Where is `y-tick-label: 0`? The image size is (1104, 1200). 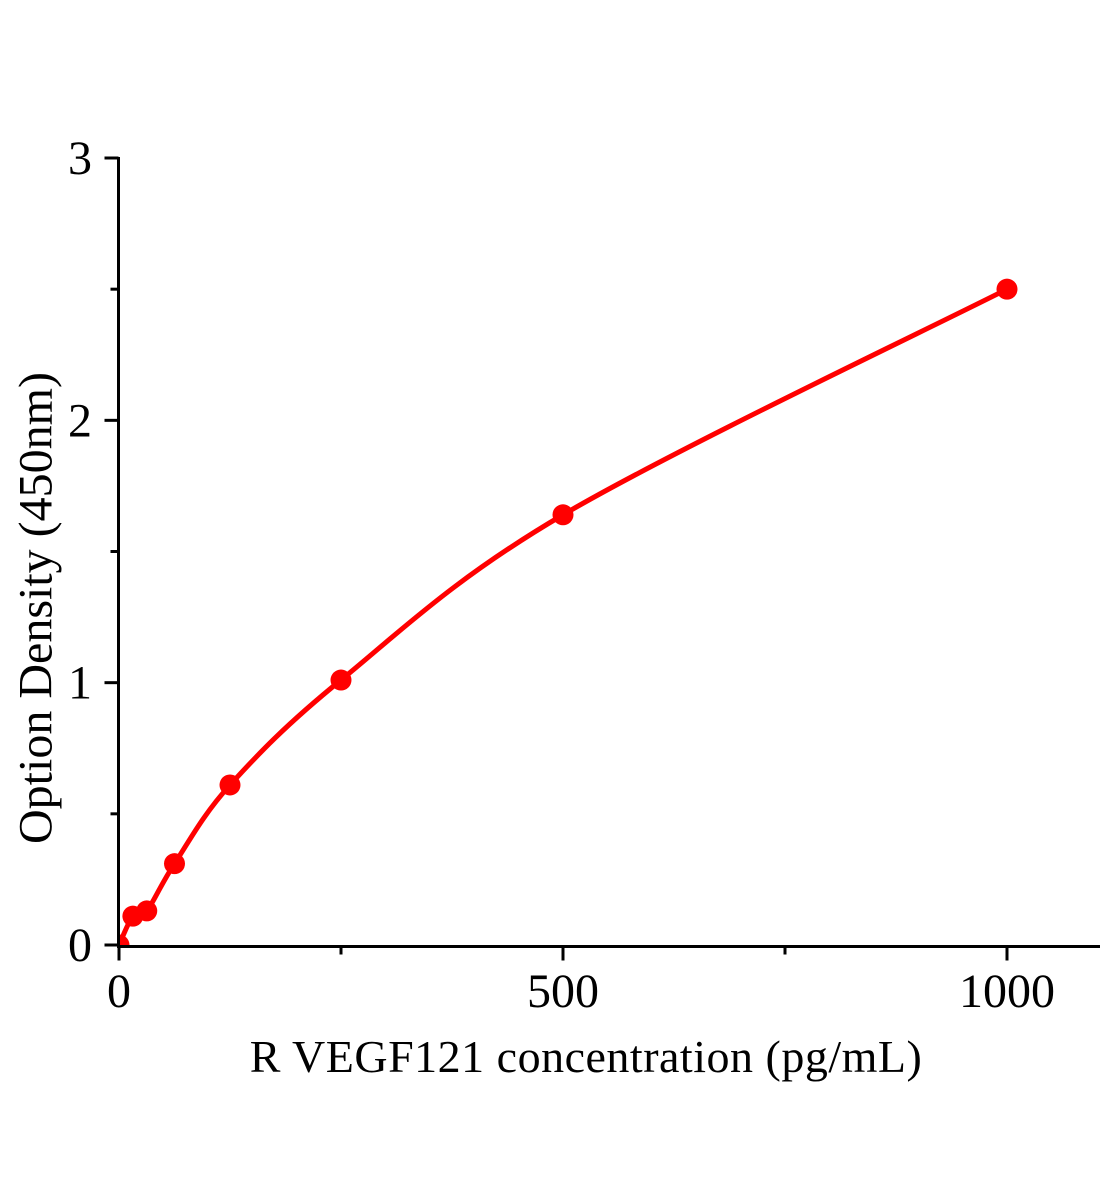 y-tick-label: 0 is located at coordinates (80, 945).